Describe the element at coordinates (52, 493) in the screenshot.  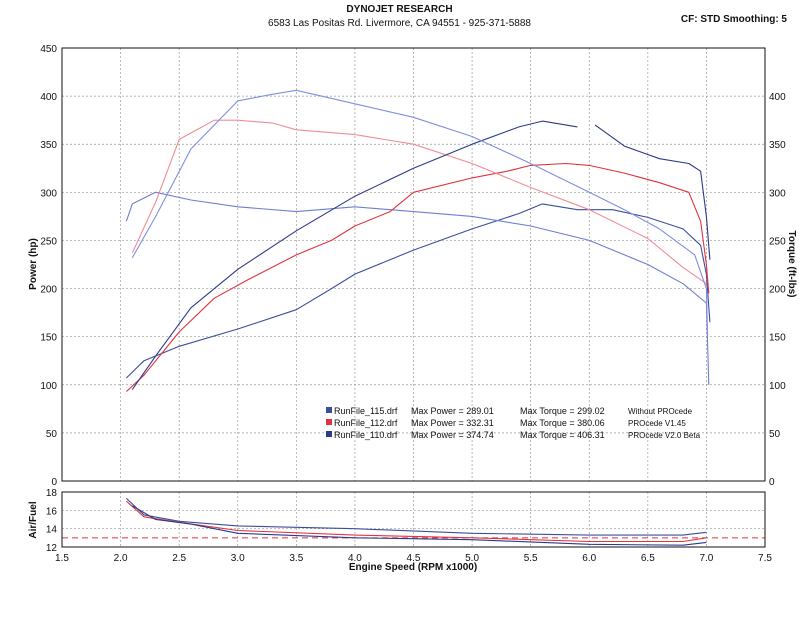
I see `af-tick-label-3: 18` at that location.